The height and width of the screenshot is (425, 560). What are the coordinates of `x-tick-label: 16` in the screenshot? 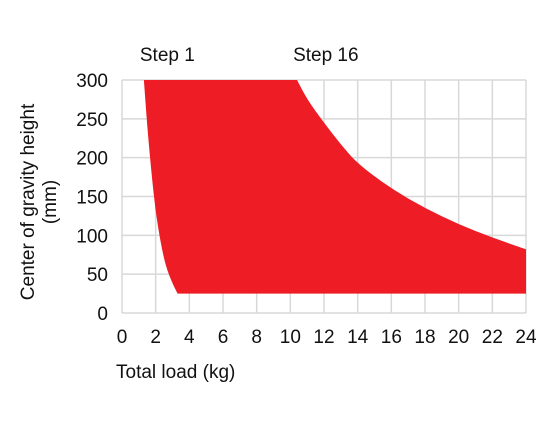 It's located at (391, 337).